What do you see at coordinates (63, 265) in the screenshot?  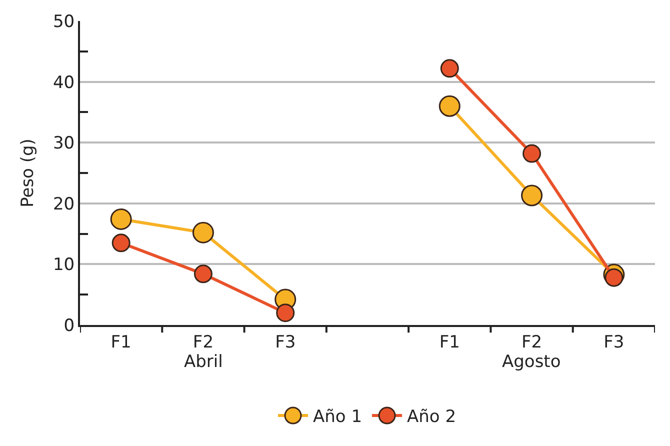 I see `y-tick-label: 10` at bounding box center [63, 265].